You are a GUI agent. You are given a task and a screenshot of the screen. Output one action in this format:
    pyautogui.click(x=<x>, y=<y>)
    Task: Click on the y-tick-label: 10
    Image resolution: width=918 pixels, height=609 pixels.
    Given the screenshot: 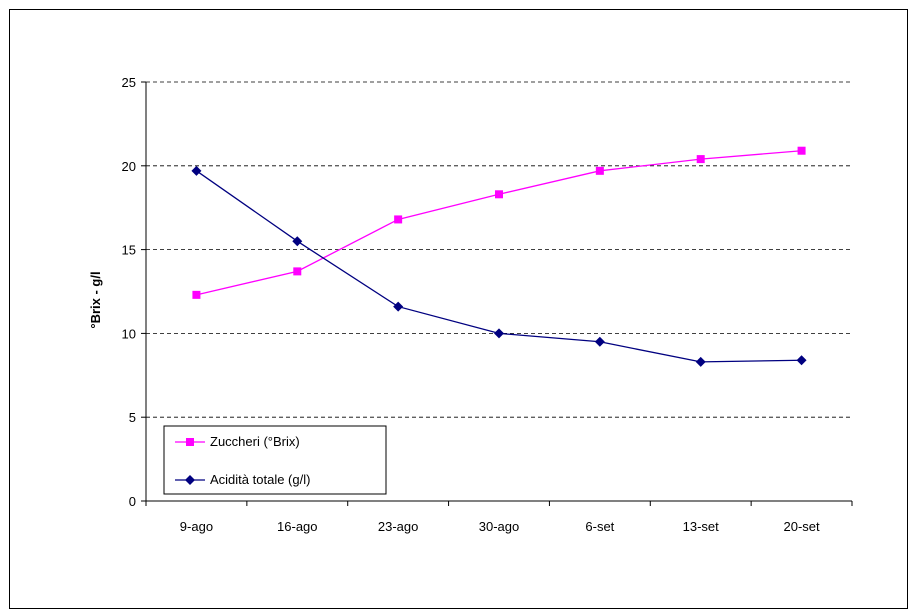 What is the action you would take?
    pyautogui.click(x=129, y=333)
    